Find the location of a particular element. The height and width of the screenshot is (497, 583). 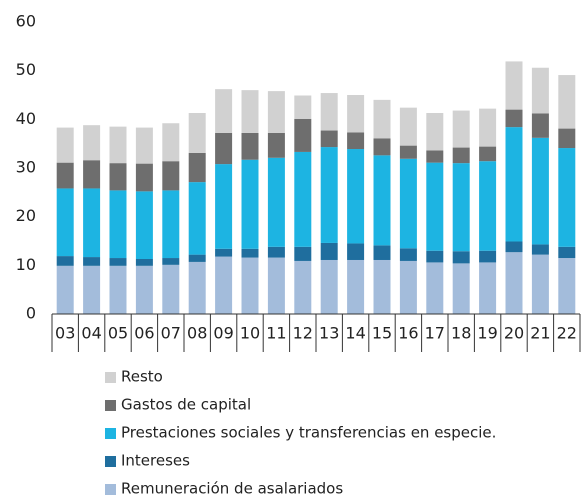

y-tick-label: 10 is located at coordinates (26, 264).